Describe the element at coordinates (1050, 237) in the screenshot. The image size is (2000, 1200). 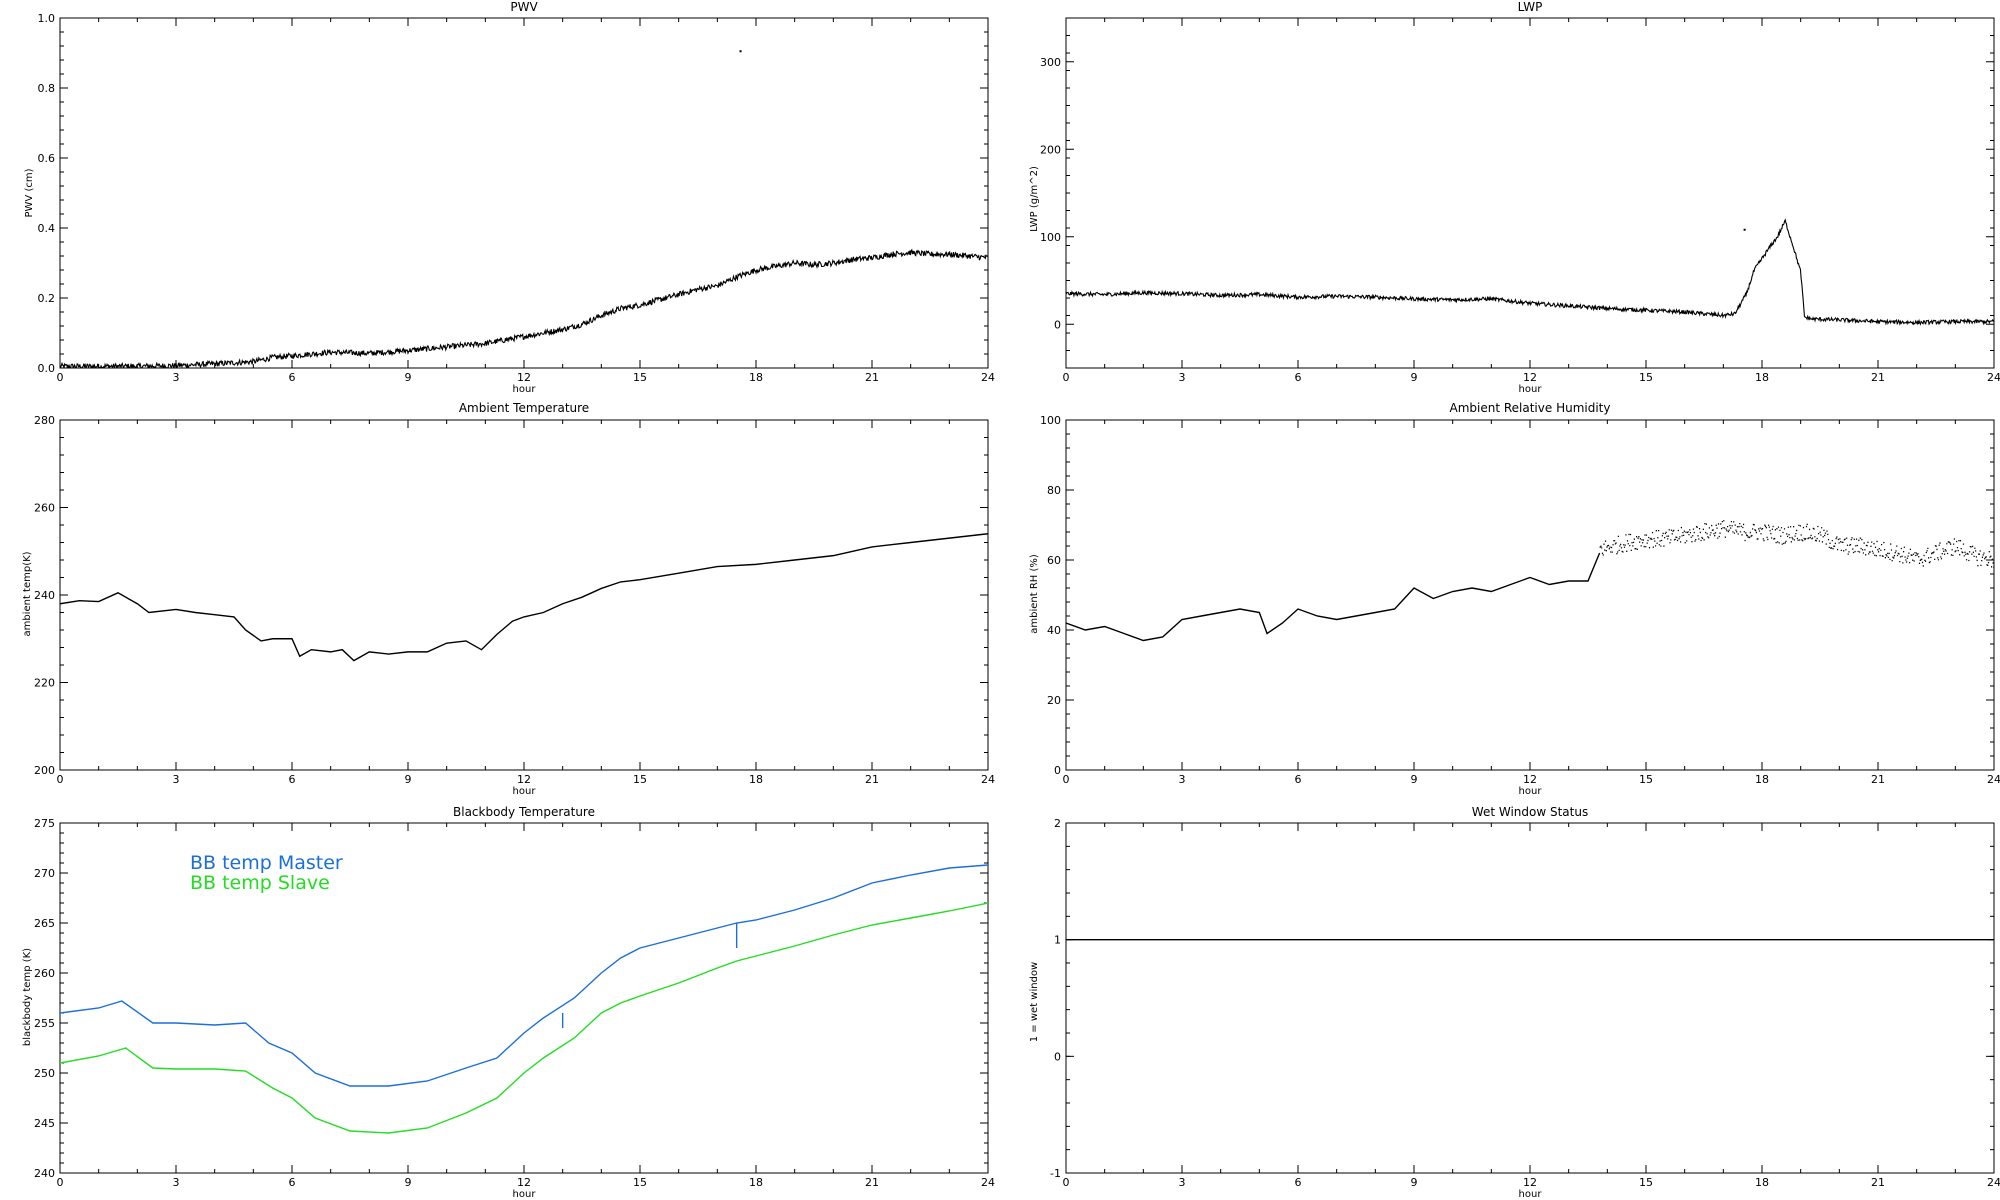
I see `y-tick-label: 100` at that location.